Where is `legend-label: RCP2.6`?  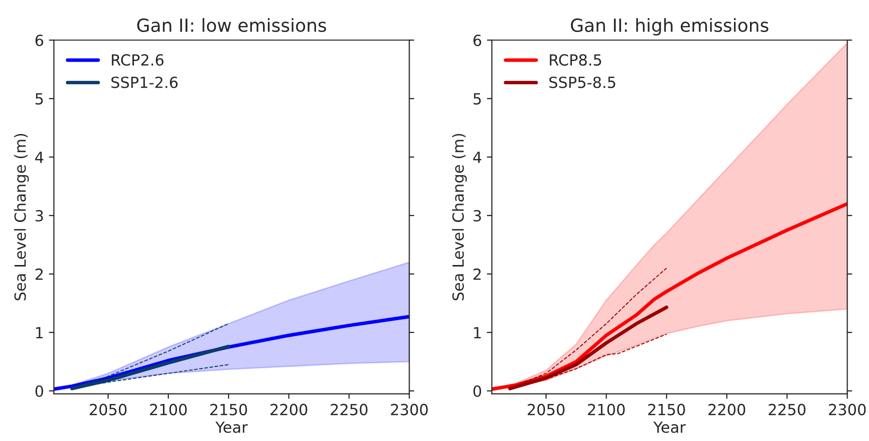
legend-label: RCP2.6 is located at coordinates (138, 60).